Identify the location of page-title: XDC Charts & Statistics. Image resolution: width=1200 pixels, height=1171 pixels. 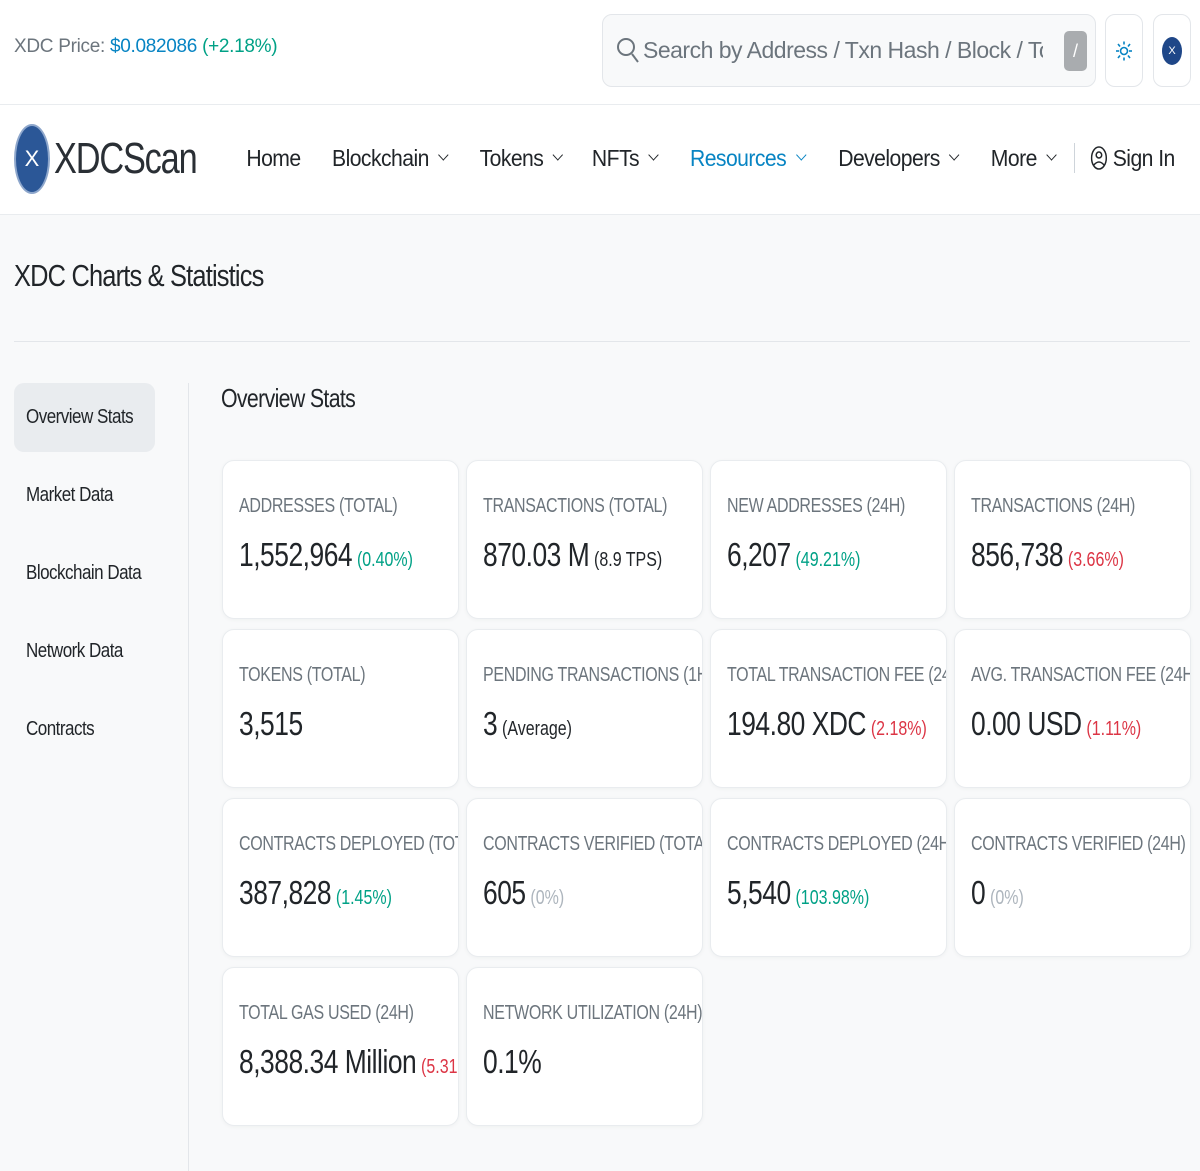
(139, 275).